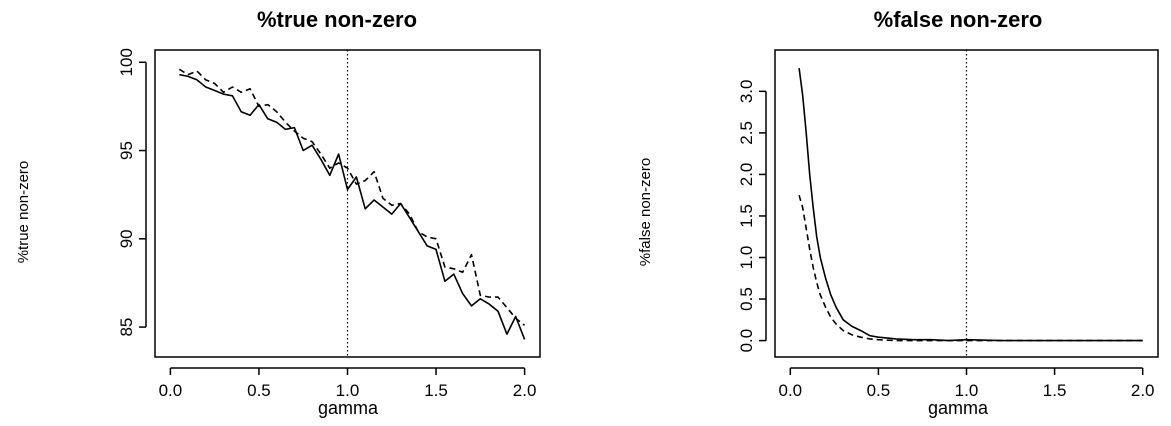 This screenshot has height=426, width=1171. What do you see at coordinates (746, 133) in the screenshot?
I see `right-y-tick-label: 2.5` at bounding box center [746, 133].